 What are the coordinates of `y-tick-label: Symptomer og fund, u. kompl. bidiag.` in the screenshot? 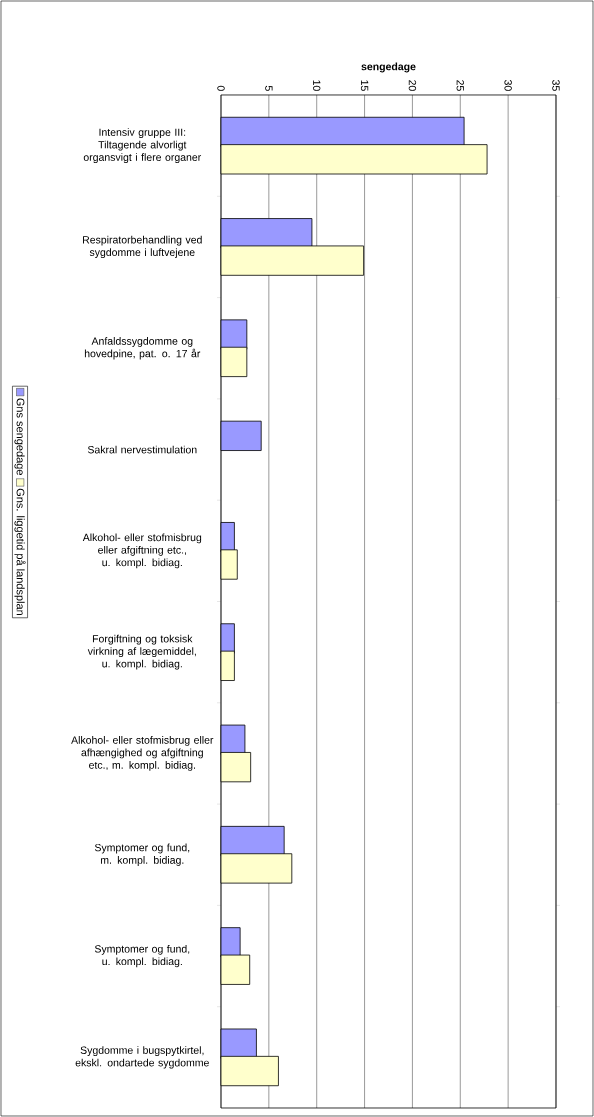 It's located at (142, 956).